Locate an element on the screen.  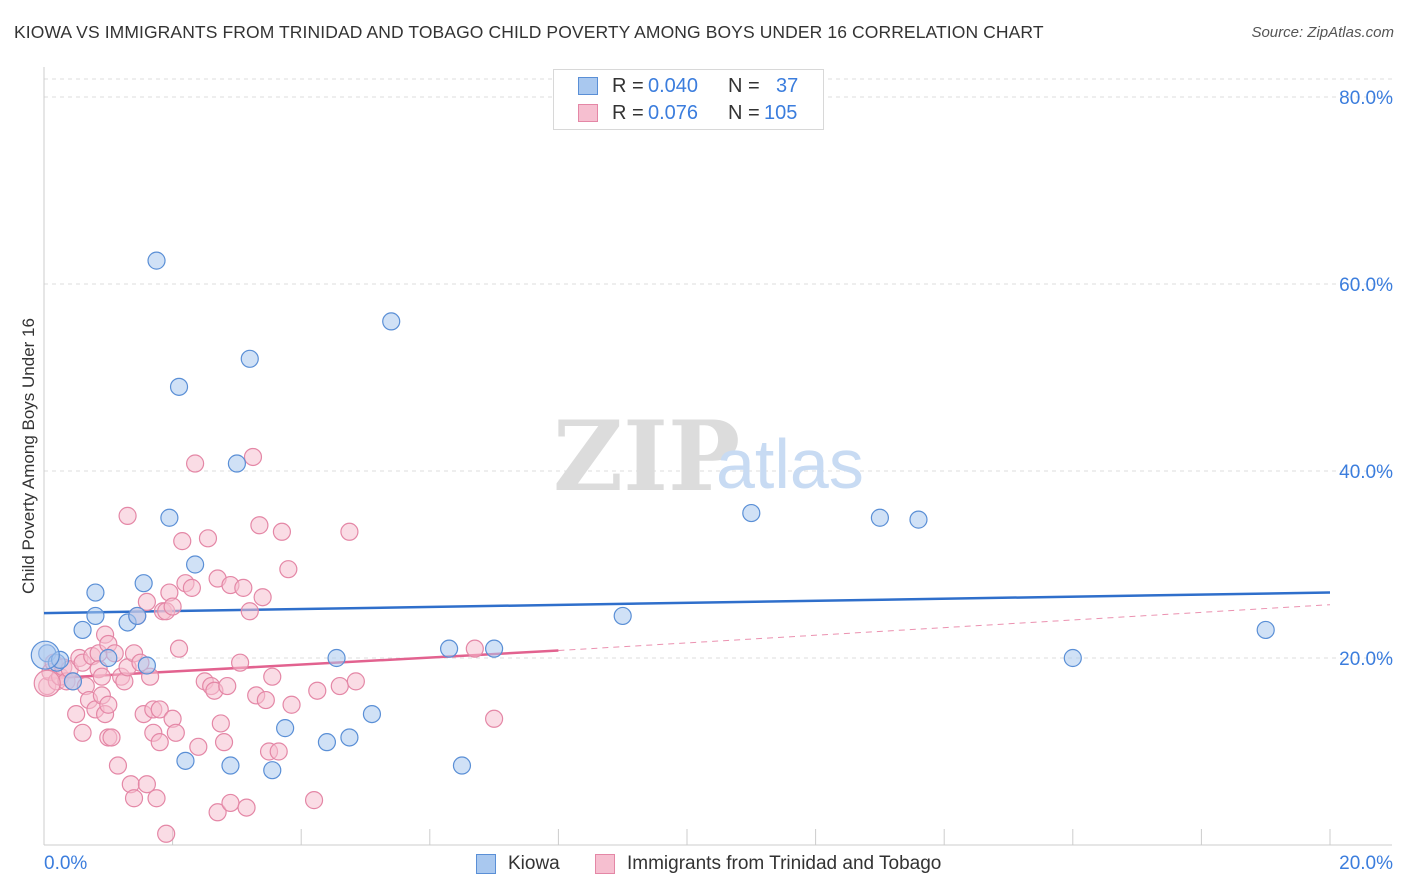
legend-n-value: 105 is located at coordinates (781, 113).